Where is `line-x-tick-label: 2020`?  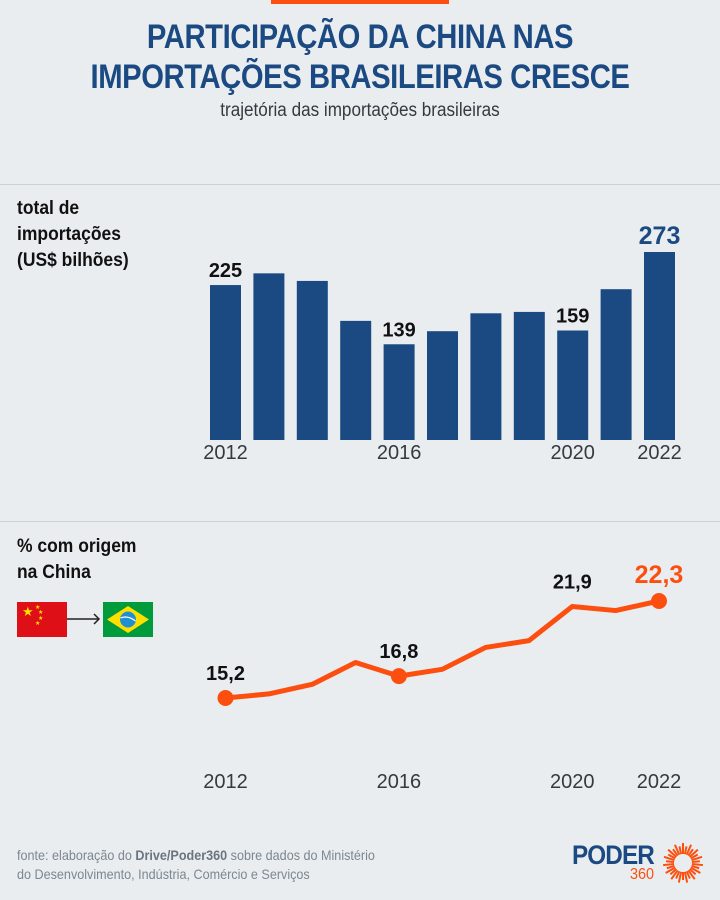 line-x-tick-label: 2020 is located at coordinates (572, 782).